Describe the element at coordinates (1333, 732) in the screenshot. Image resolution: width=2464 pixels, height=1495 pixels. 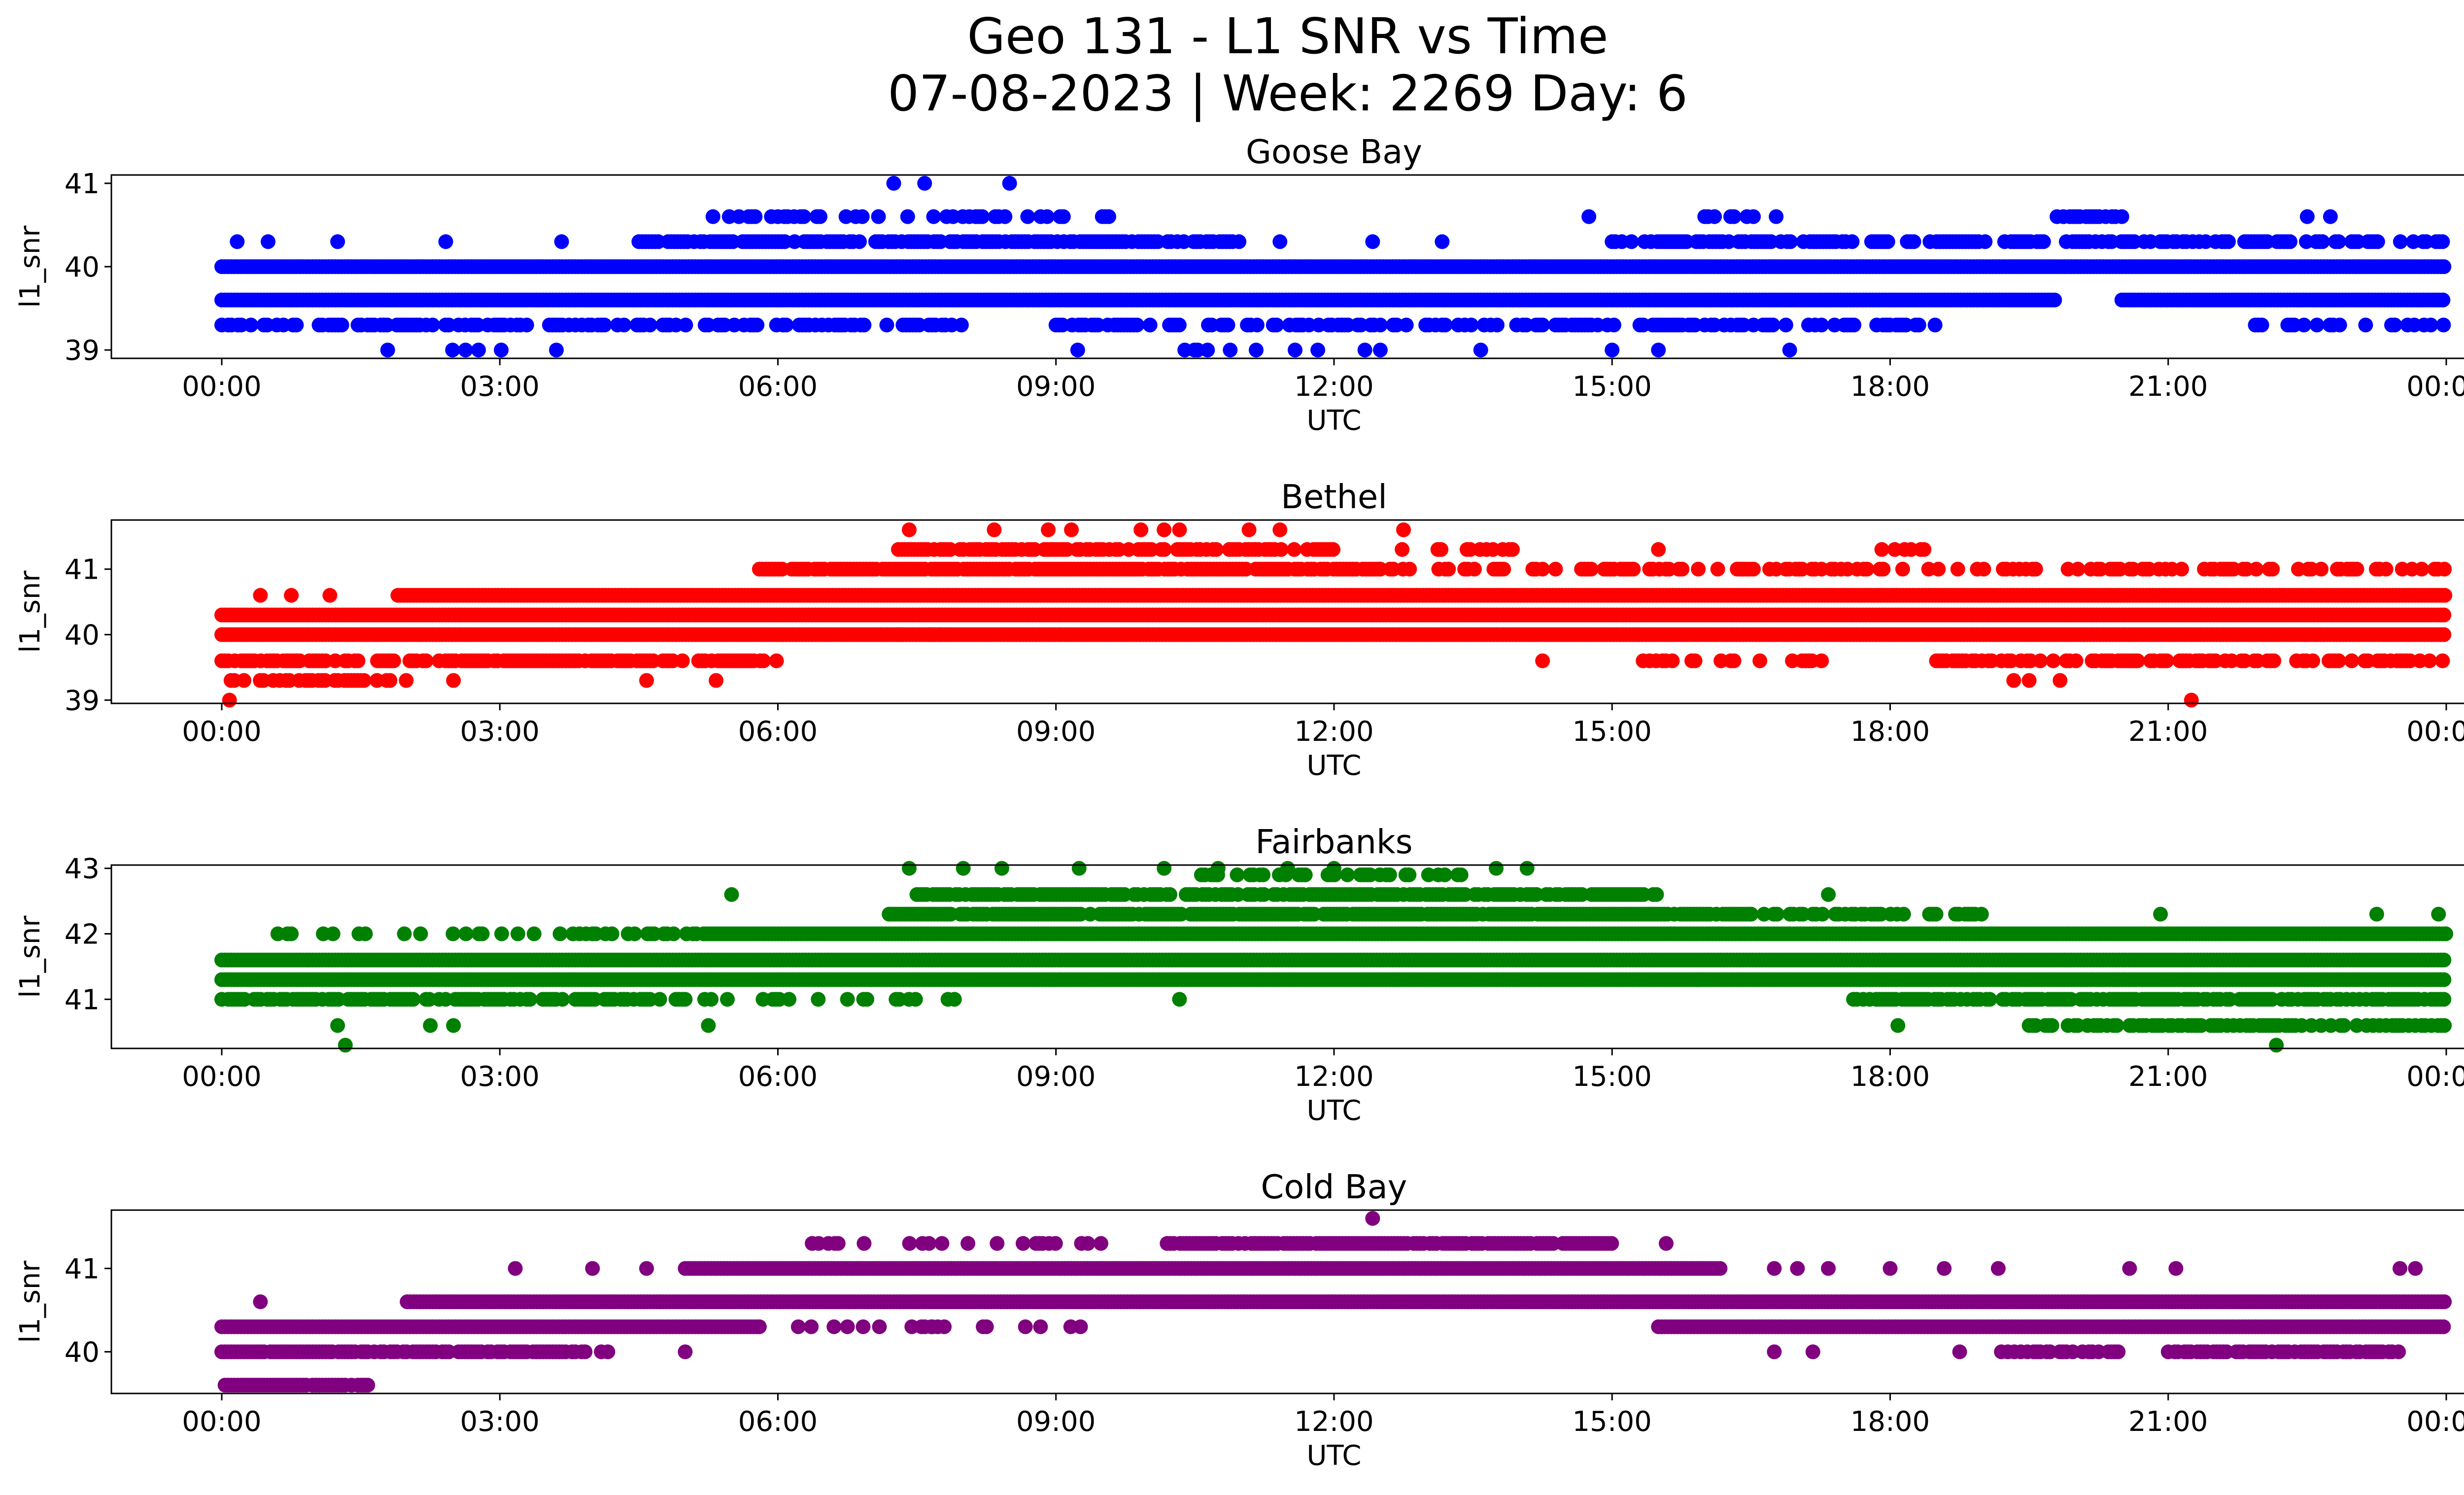
I see `x-tick-label: 12:00` at that location.